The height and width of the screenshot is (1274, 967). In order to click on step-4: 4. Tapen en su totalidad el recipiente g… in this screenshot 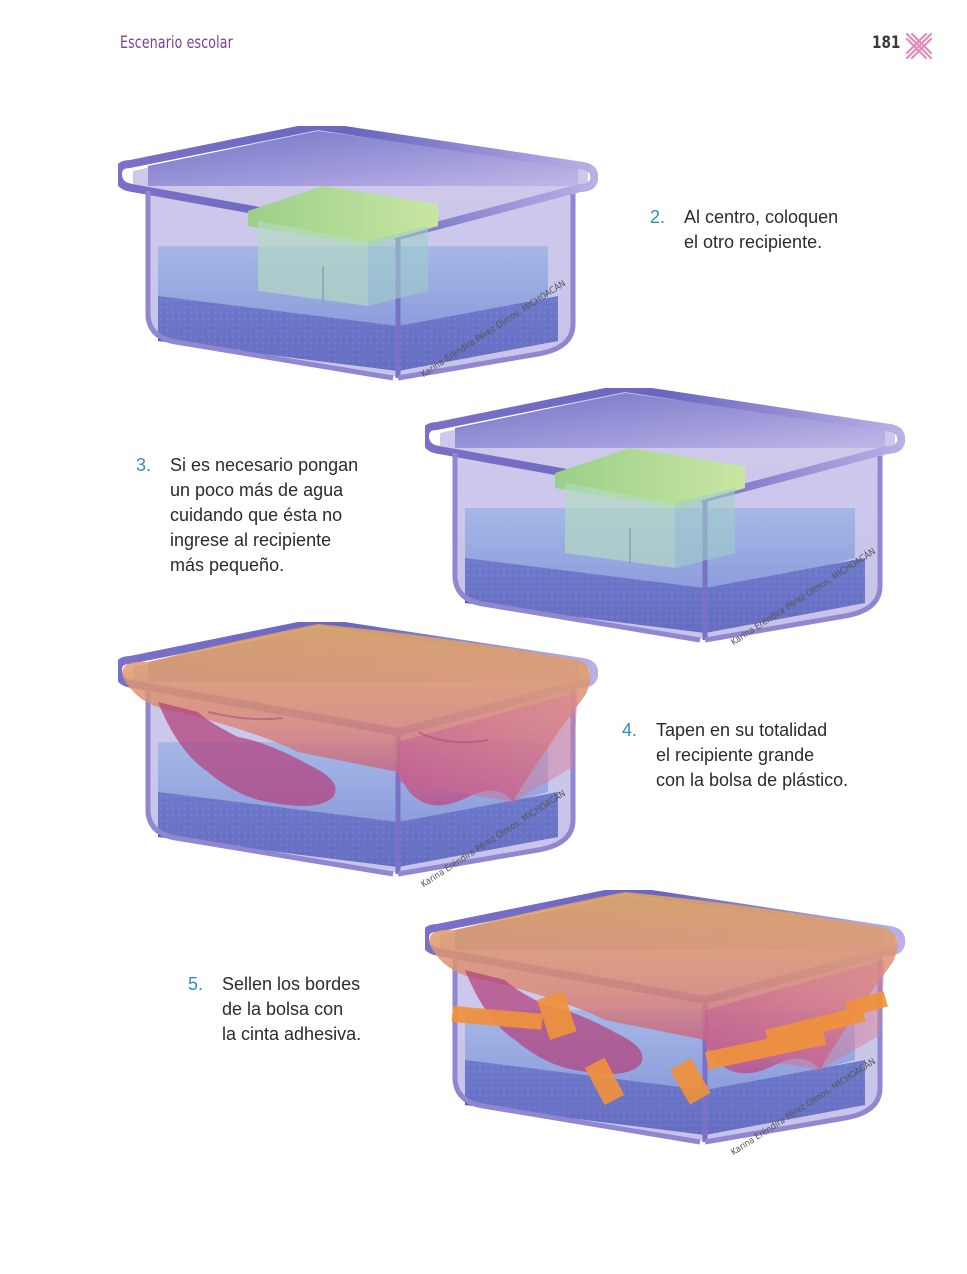, I will do `click(735, 755)`.